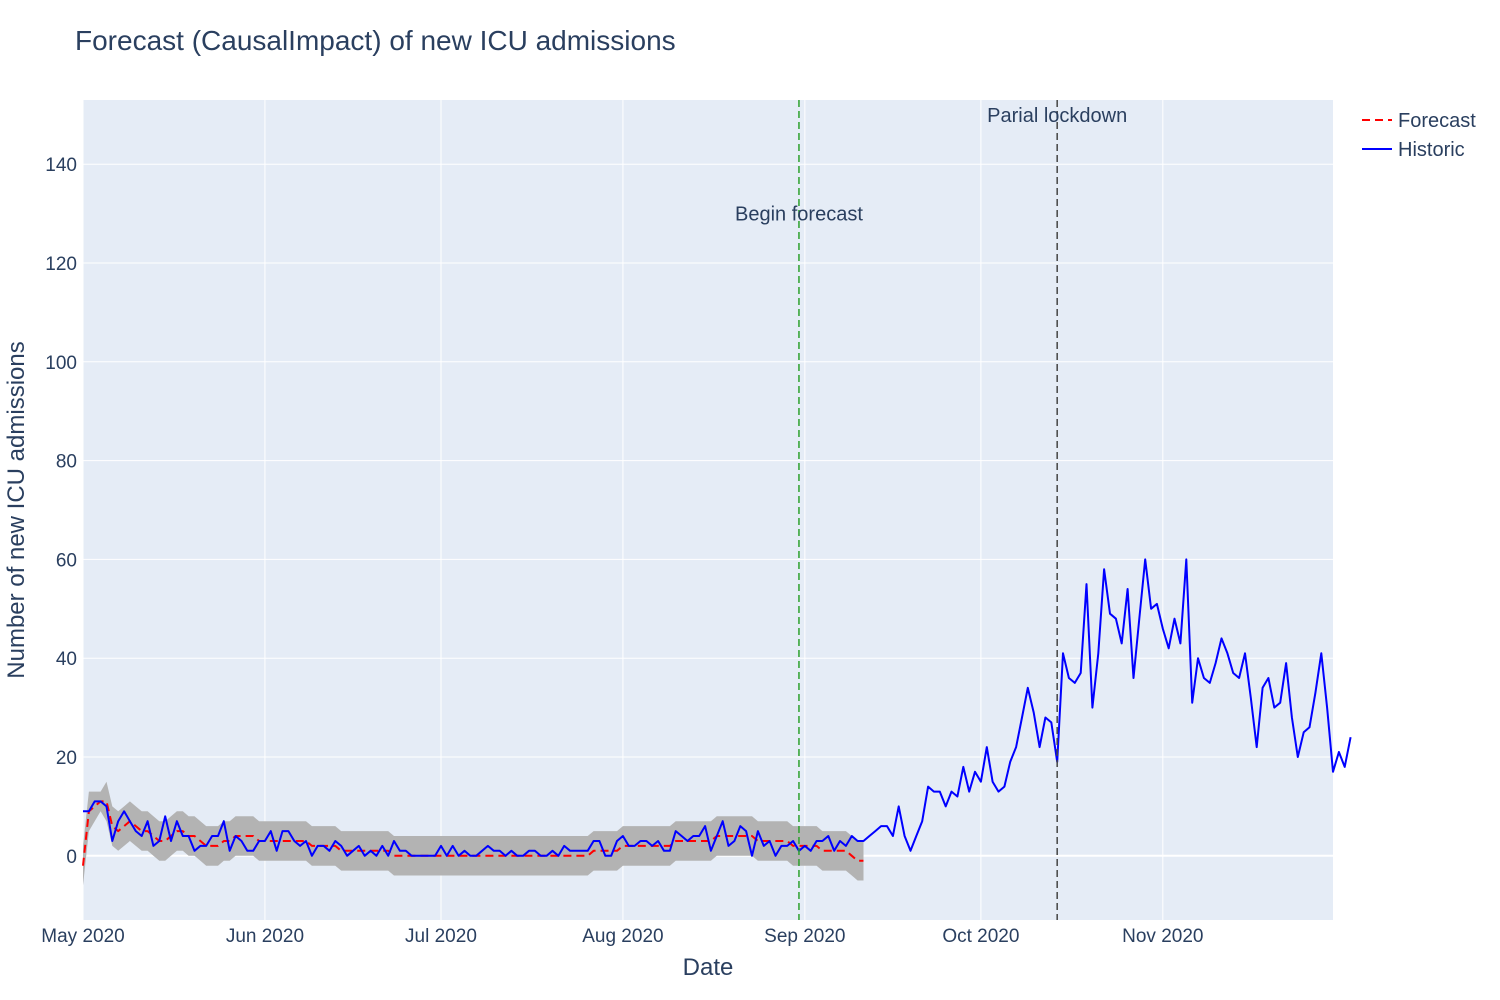 This screenshot has height=1000, width=1500. What do you see at coordinates (441, 936) in the screenshot?
I see `x-tick-label: Jul 2020` at bounding box center [441, 936].